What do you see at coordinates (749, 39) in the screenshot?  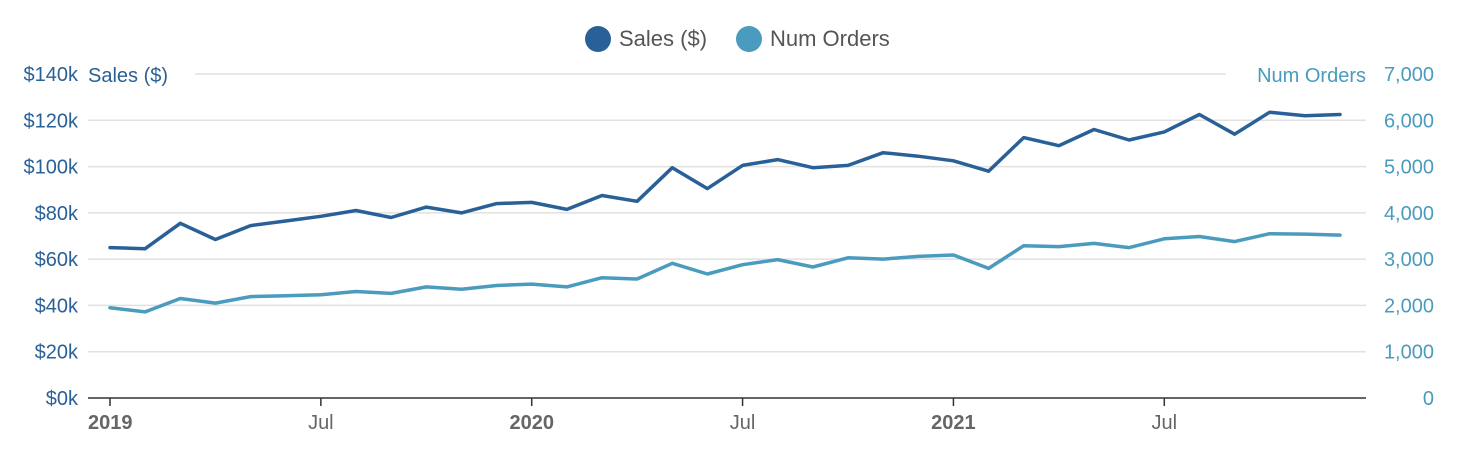 I see `legend-marker-orders` at bounding box center [749, 39].